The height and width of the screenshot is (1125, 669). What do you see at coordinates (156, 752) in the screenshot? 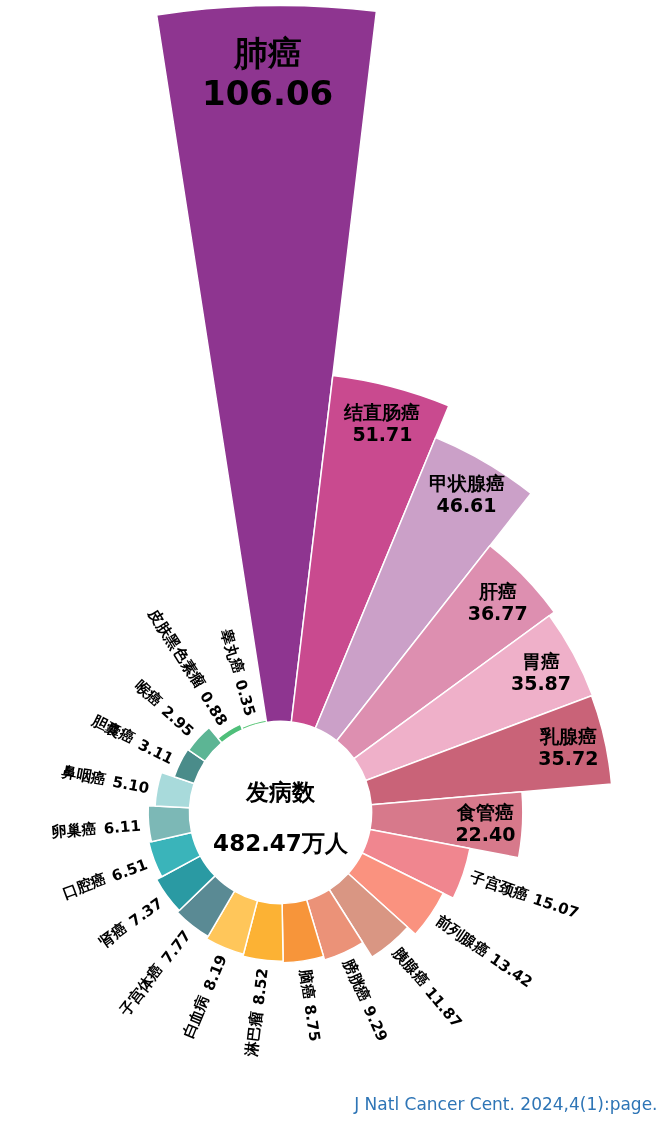
I see `data-label: 3.11` at bounding box center [156, 752].